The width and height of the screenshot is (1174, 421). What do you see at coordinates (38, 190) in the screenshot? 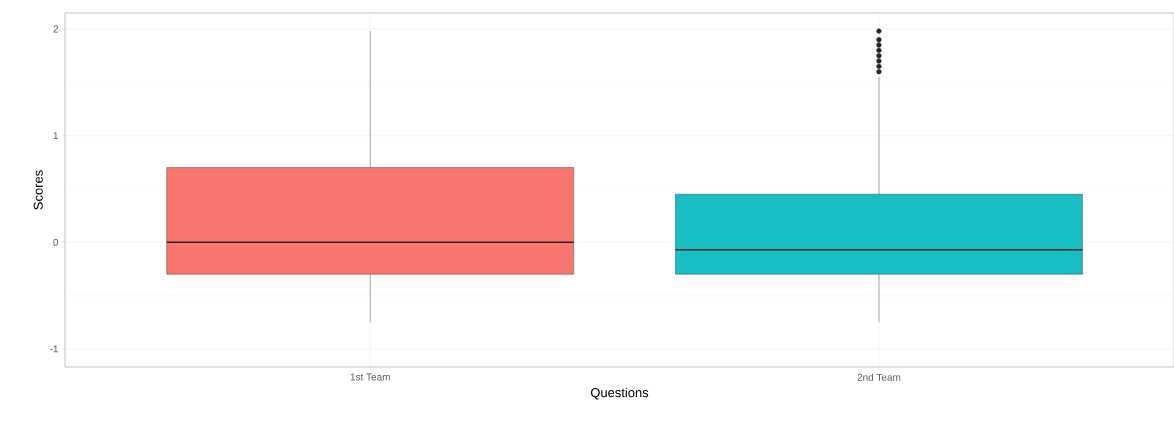
I see `y-axis-title: Scores` at bounding box center [38, 190].